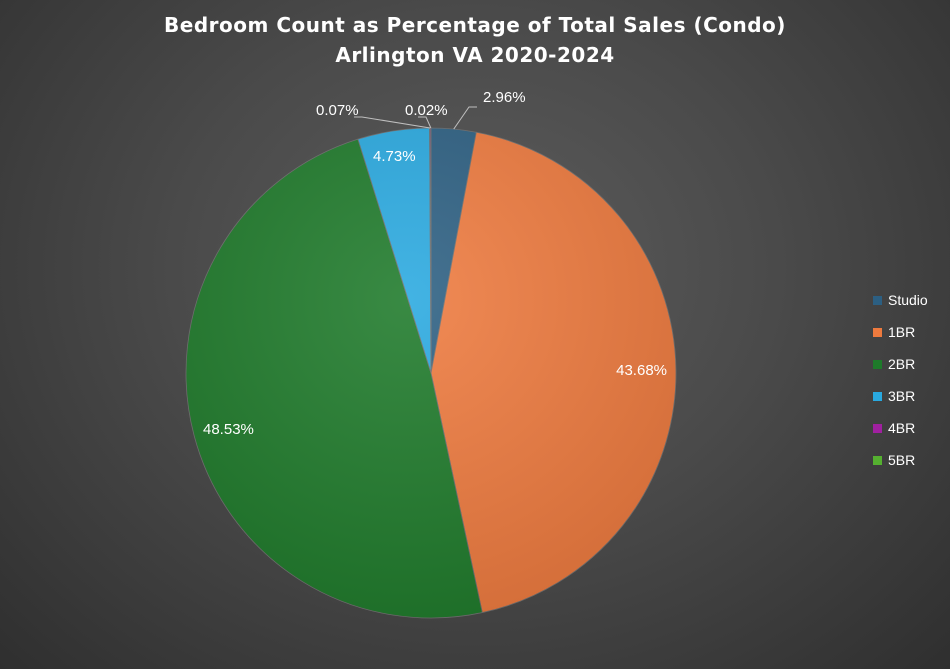 Image resolution: width=950 pixels, height=669 pixels. What do you see at coordinates (902, 364) in the screenshot?
I see `legend-label-2br: 2BR` at bounding box center [902, 364].